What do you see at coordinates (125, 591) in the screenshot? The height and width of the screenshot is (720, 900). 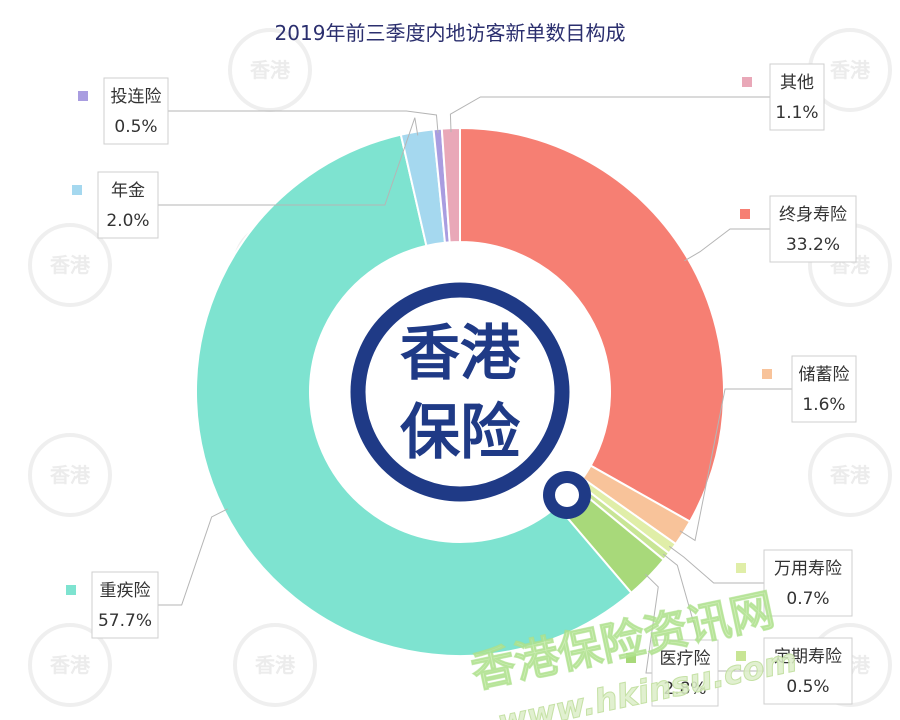 I see `label-name: 重疾险` at bounding box center [125, 591].